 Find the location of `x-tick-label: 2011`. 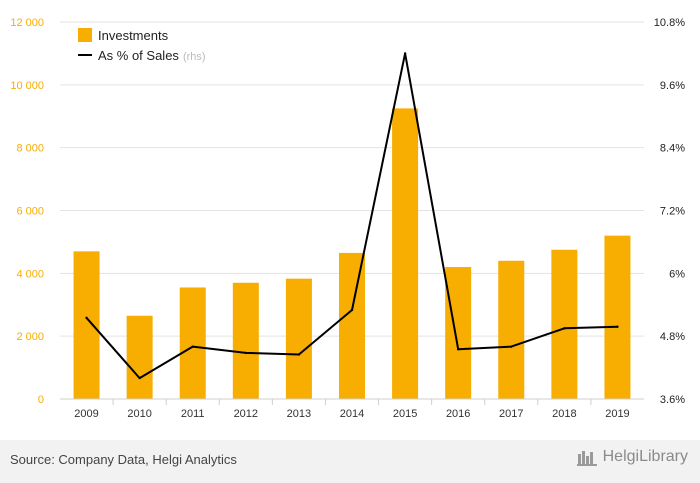

x-tick-label: 2011 is located at coordinates (193, 414).